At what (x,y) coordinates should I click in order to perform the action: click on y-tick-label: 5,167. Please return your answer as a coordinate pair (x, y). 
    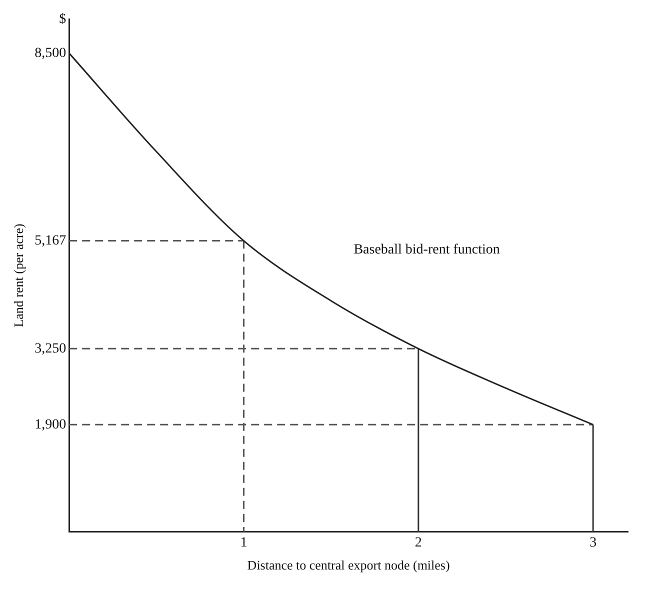
    Looking at the image, I should click on (50, 240).